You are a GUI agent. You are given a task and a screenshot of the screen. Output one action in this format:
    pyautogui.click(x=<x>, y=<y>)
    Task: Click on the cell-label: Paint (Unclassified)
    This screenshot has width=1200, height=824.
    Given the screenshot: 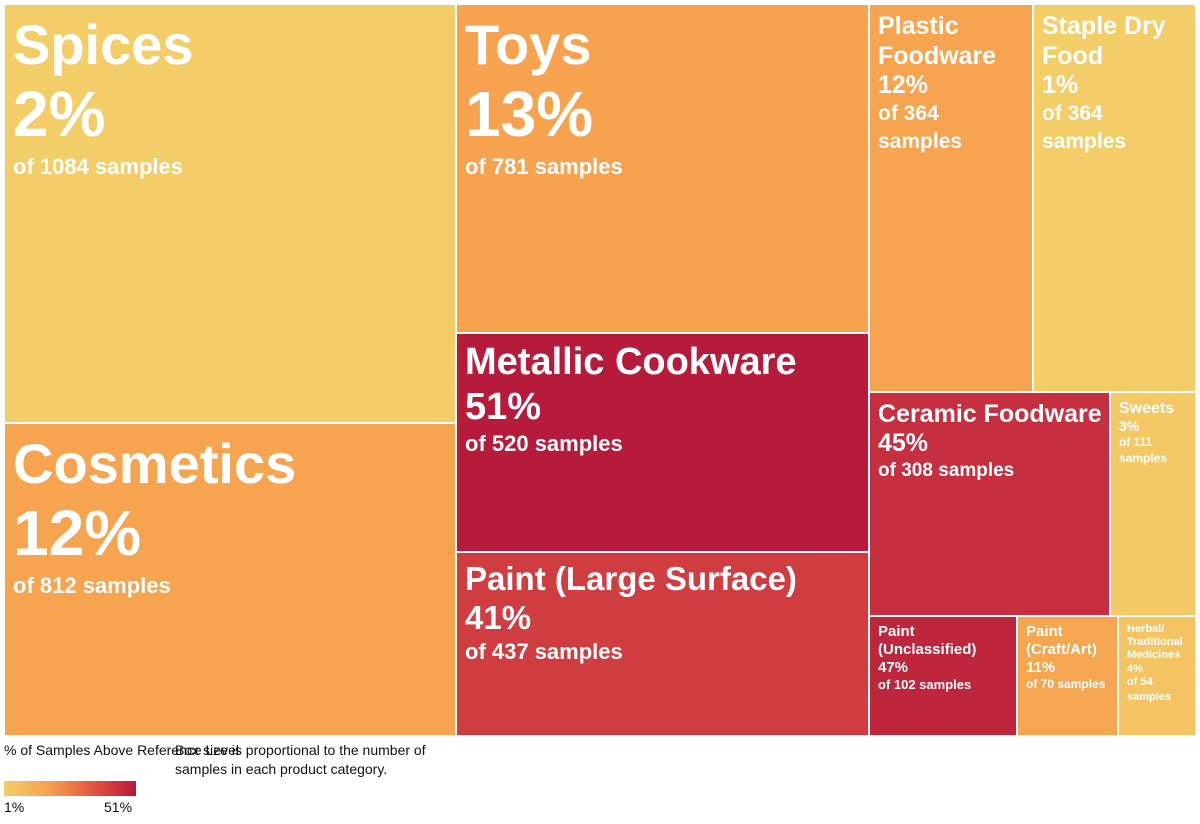 What is the action you would take?
    pyautogui.click(x=927, y=640)
    